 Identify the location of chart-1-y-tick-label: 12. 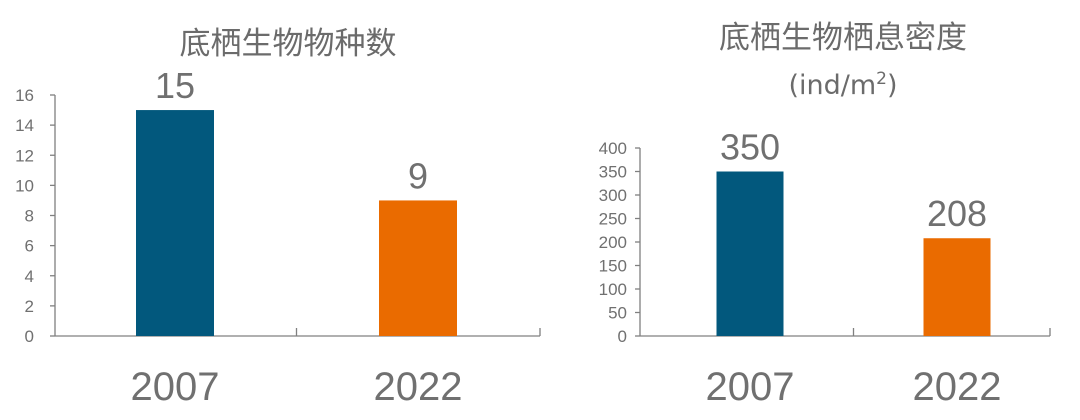
(24, 155).